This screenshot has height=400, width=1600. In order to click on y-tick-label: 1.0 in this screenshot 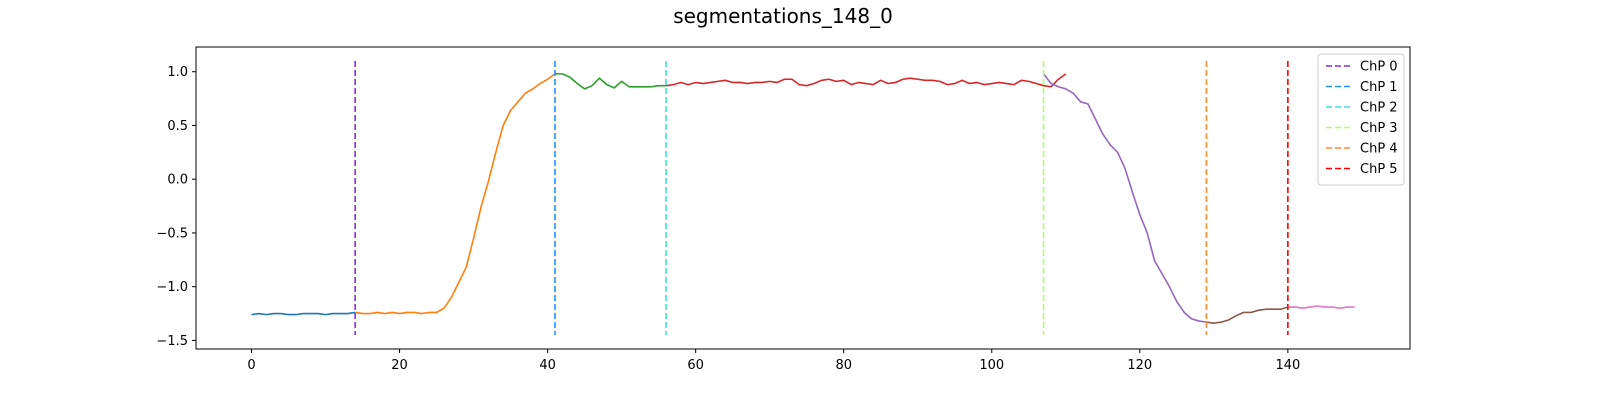, I will do `click(177, 72)`.